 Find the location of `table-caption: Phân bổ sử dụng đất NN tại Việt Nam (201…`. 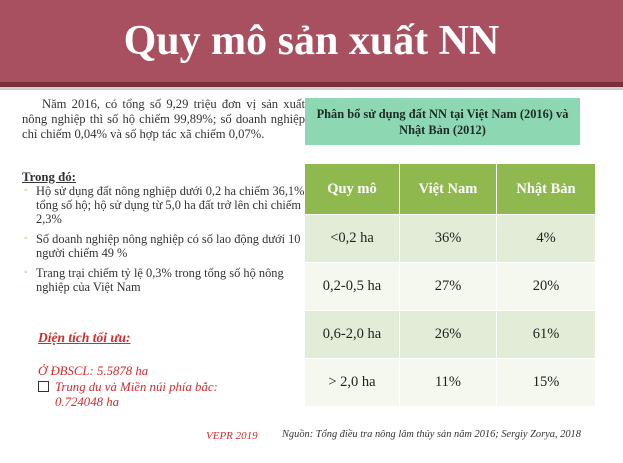

table-caption: Phân bổ sử dụng đất NN tại Việt Nam (201… is located at coordinates (442, 121).